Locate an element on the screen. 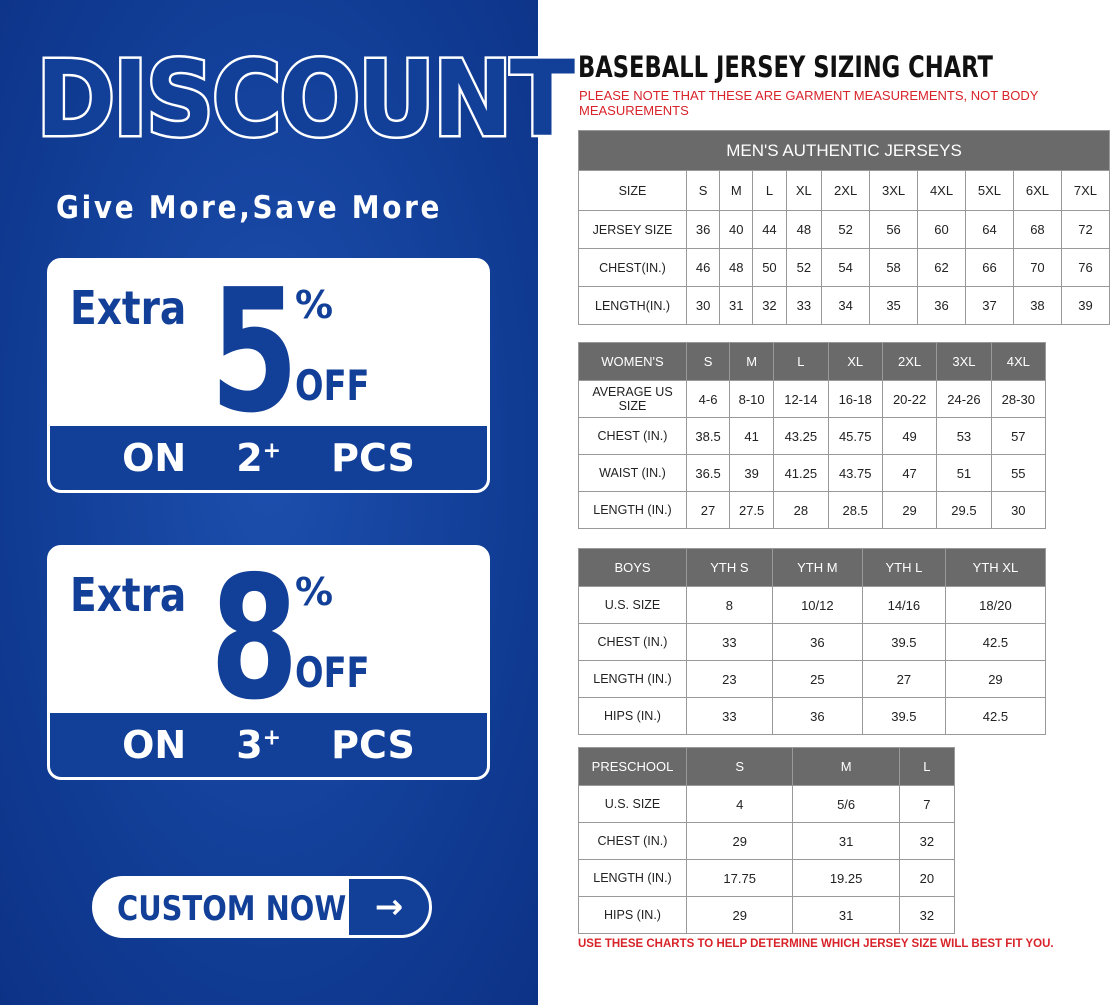 This screenshot has width=1116, height=1005. table-cell: 66 is located at coordinates (989, 267).